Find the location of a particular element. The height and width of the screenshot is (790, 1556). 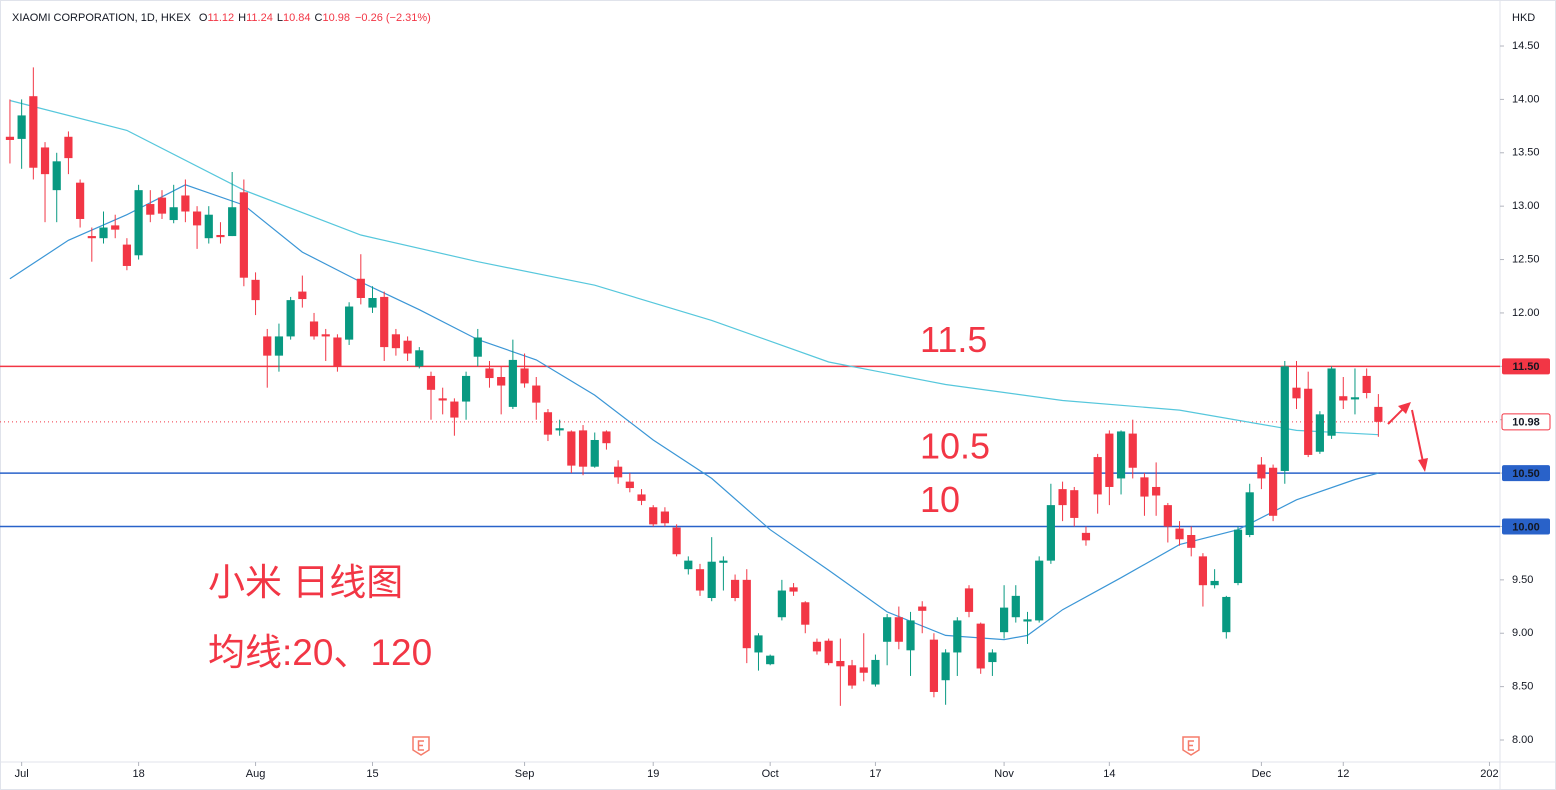

y-tick-label: 9.50 is located at coordinates (1522, 580).